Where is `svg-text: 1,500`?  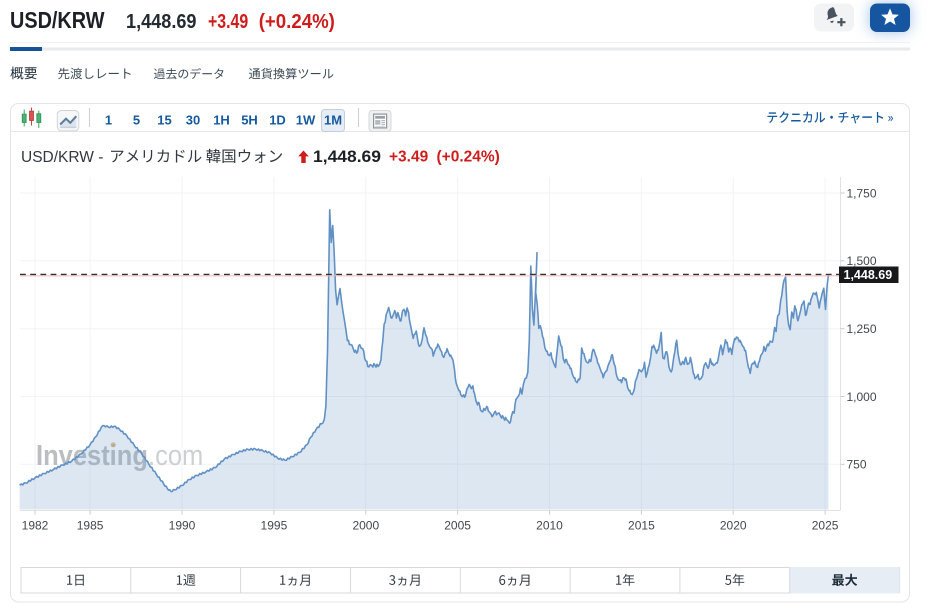
svg-text: 1,500 is located at coordinates (862, 261).